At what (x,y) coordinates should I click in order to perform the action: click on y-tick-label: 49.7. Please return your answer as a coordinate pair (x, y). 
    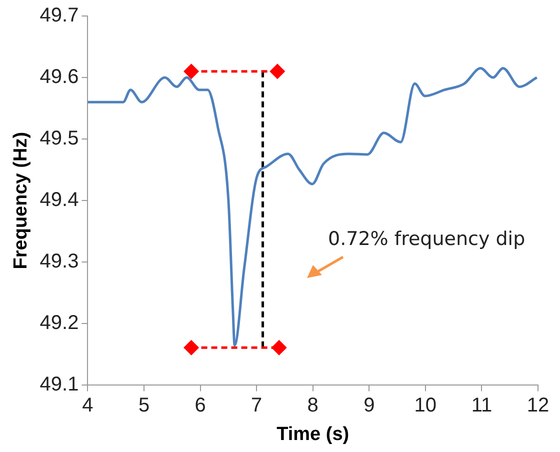
    Looking at the image, I should click on (59, 15).